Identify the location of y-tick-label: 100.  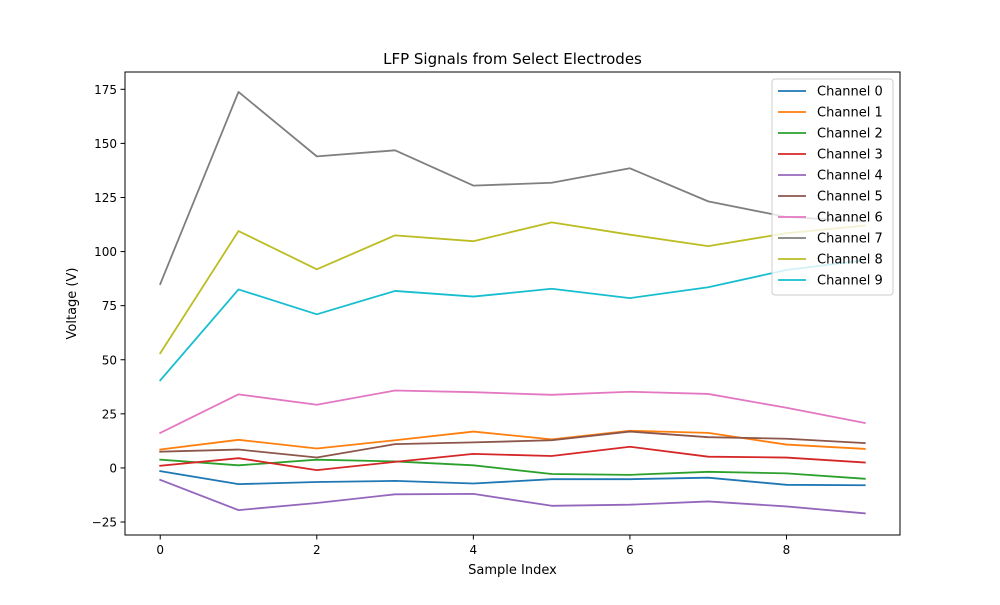
(105, 252).